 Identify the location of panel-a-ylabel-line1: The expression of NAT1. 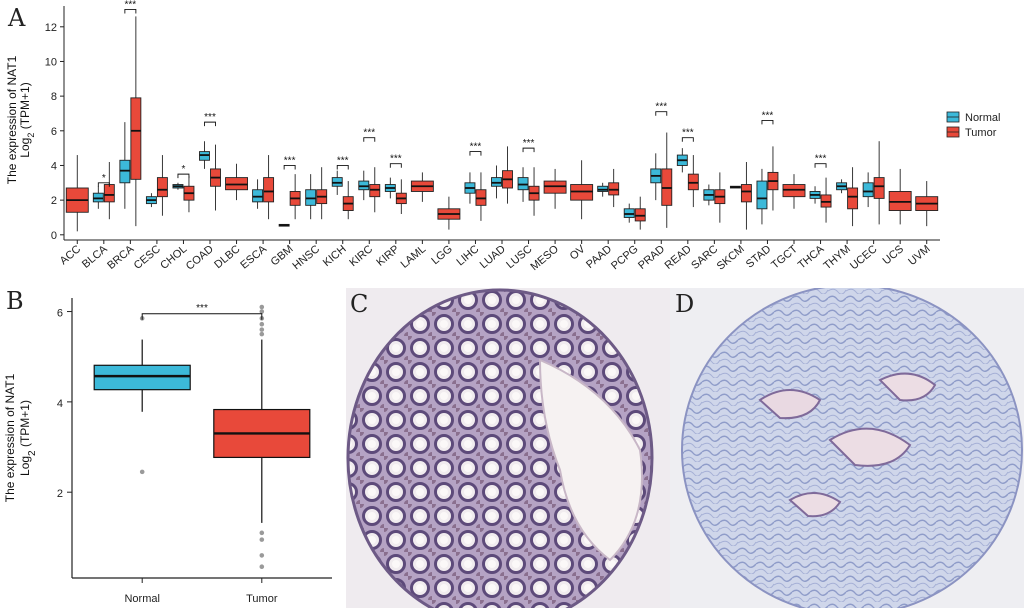
(12, 119).